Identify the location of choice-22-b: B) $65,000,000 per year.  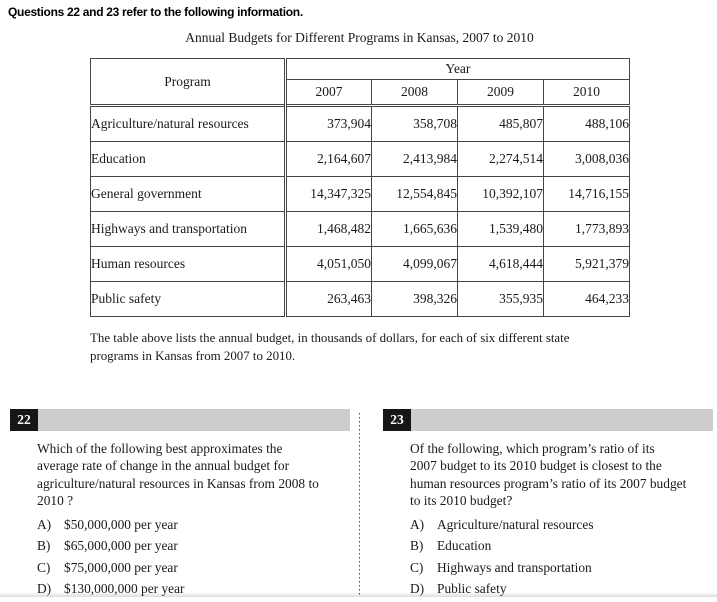
(193, 546).